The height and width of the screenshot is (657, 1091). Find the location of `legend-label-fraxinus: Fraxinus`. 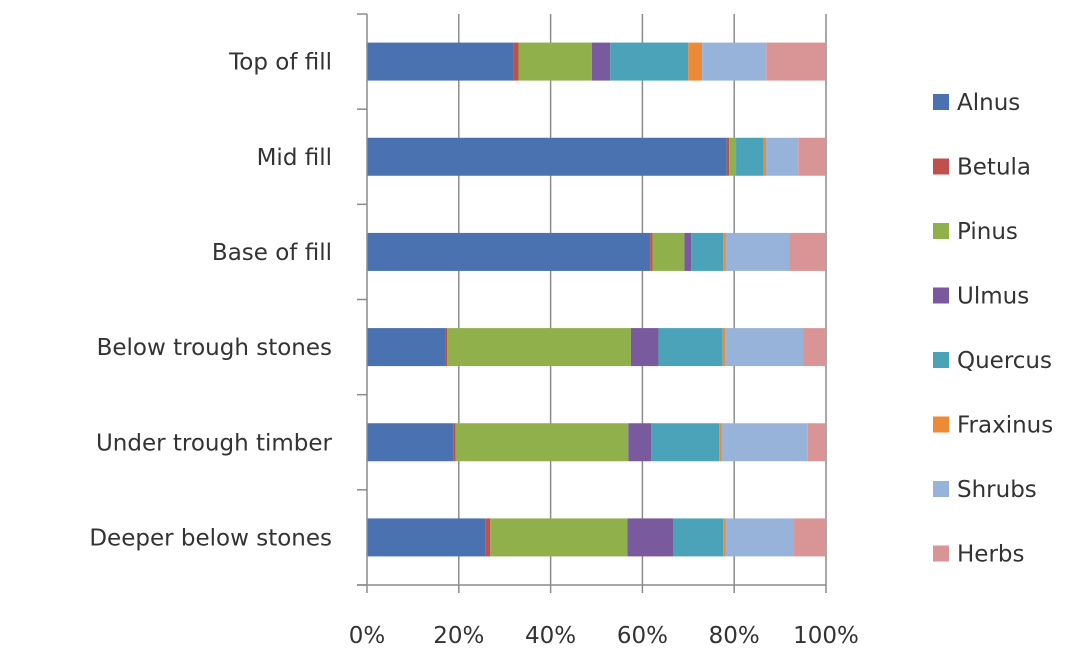

legend-label-fraxinus: Fraxinus is located at coordinates (1005, 426).